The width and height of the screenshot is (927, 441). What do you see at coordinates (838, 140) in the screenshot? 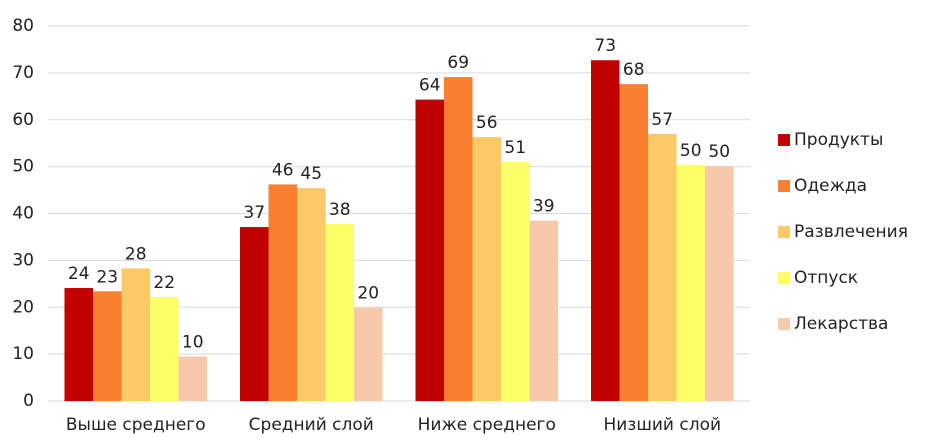
I see `legend-label: Продукты` at bounding box center [838, 140].